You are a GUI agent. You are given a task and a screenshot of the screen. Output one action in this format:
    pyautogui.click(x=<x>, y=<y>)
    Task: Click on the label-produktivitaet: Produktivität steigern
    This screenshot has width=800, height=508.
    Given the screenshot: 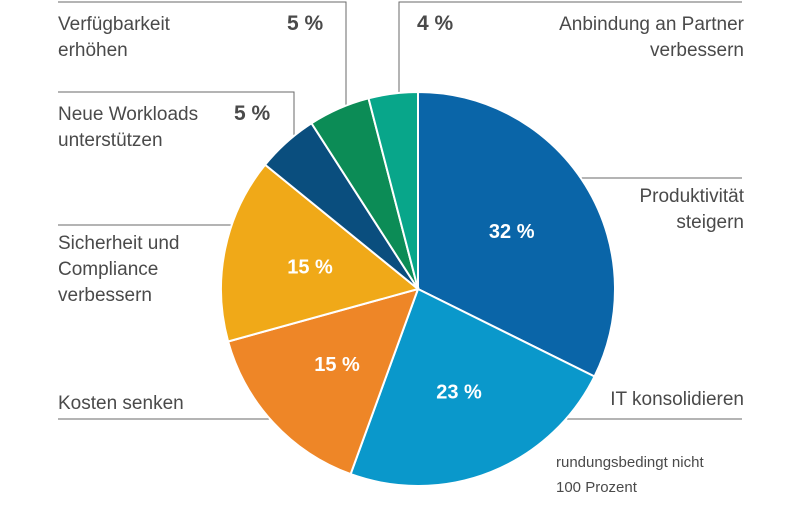 What is the action you would take?
    pyautogui.click(x=691, y=209)
    